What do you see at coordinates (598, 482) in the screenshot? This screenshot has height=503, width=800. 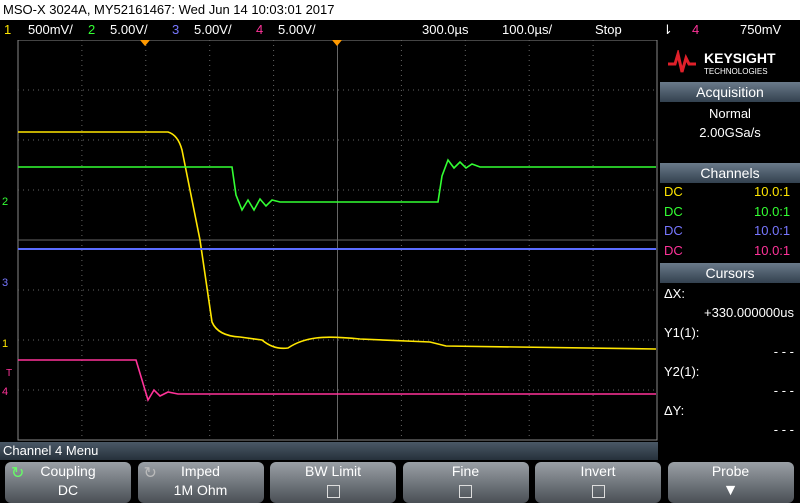 I see `softkey: Invert` at bounding box center [598, 482].